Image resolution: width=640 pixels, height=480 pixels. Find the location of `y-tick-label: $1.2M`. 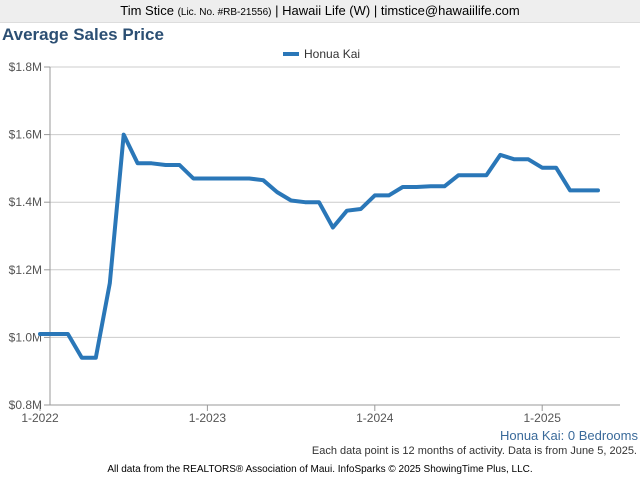

y-tick-label: $1.2M is located at coordinates (25, 270).